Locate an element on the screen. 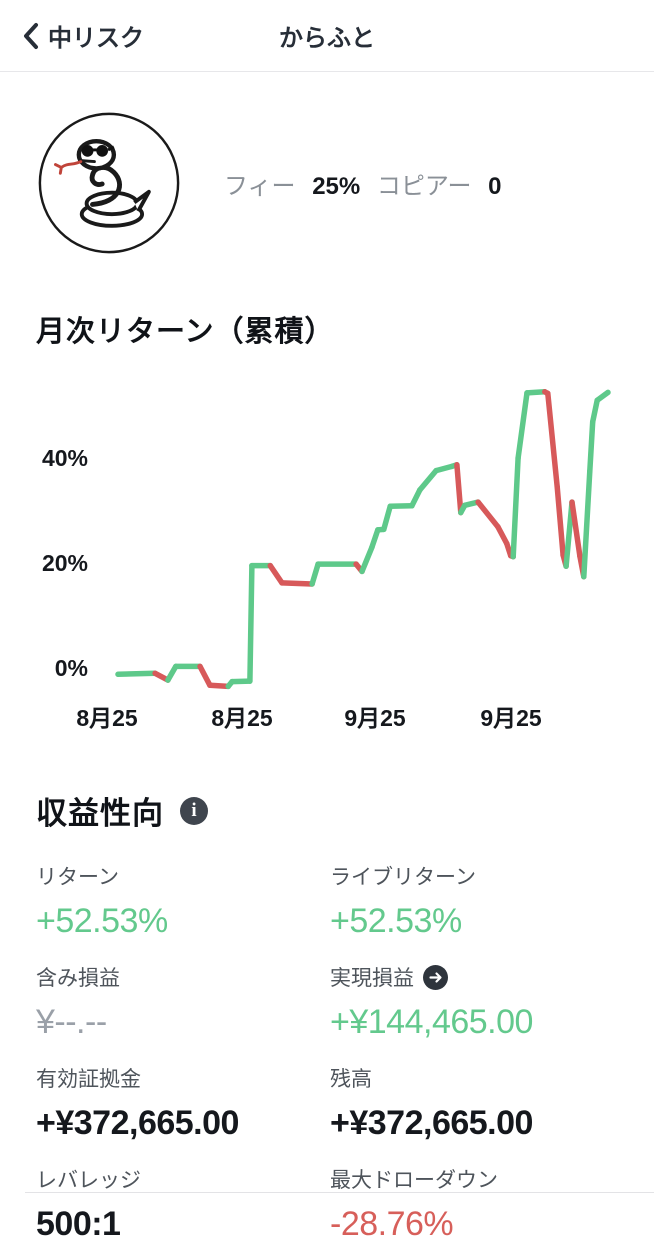  avatar is located at coordinates (109, 183).